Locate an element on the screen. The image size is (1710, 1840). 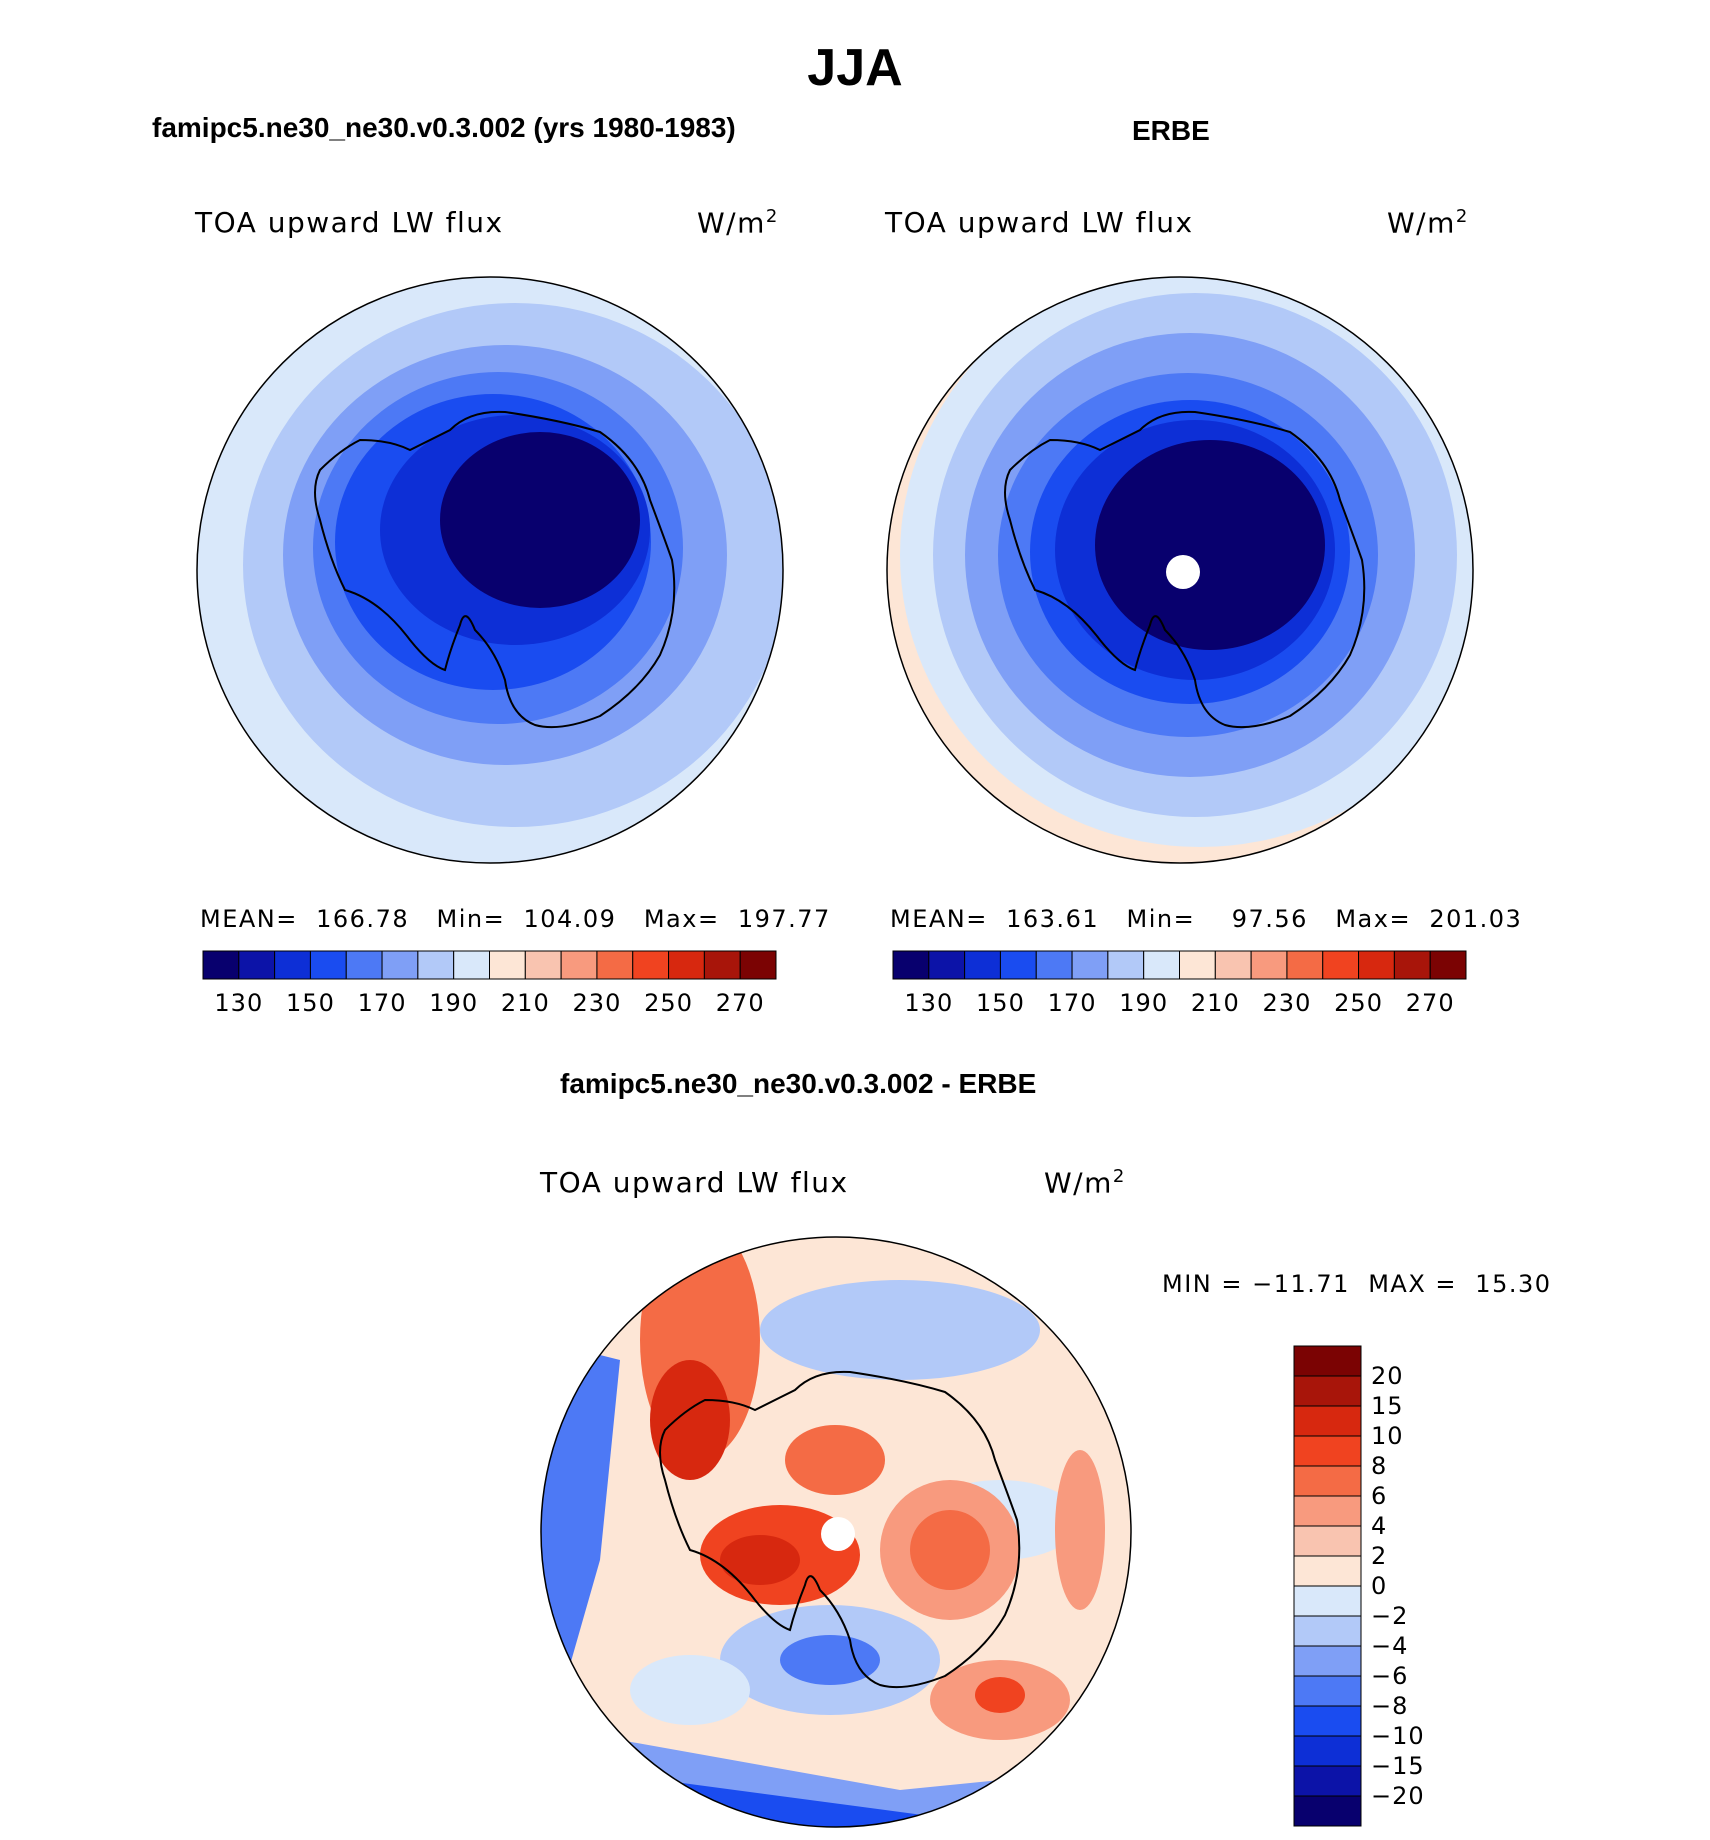
panel-2-map-border is located at coordinates (1180, 570).